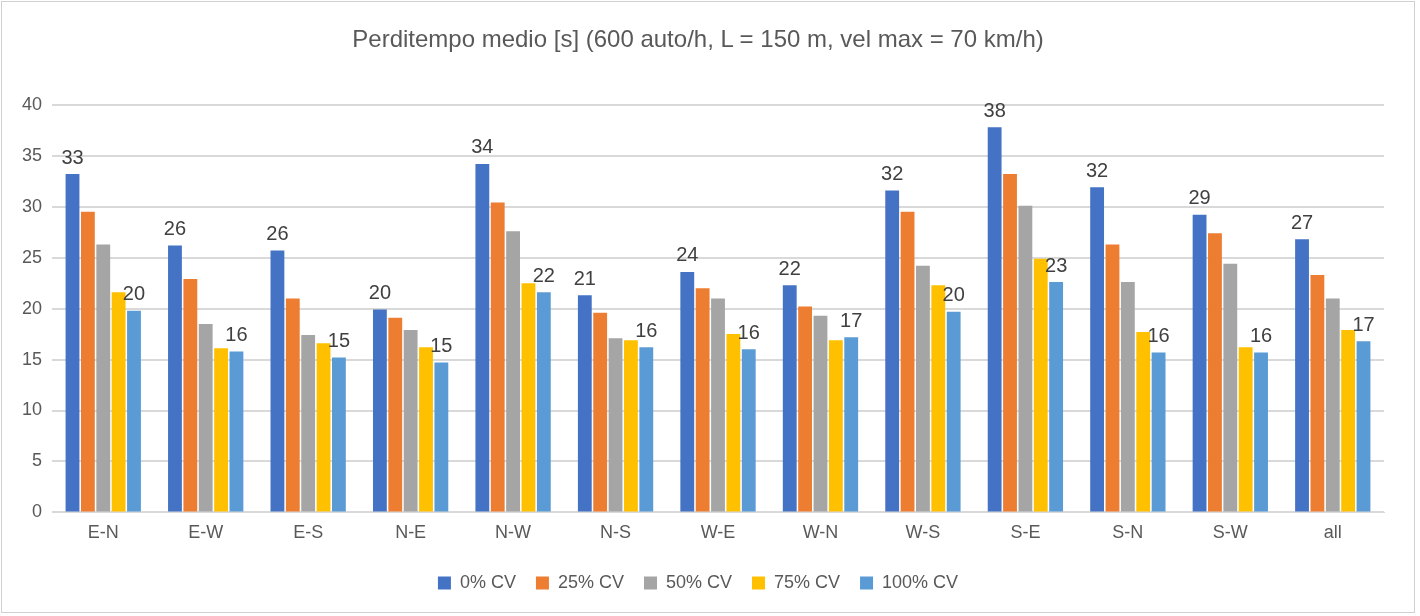 This screenshot has height=616, width=1420. Describe the element at coordinates (206, 532) in the screenshot. I see `x-tick-label: E-W` at that location.